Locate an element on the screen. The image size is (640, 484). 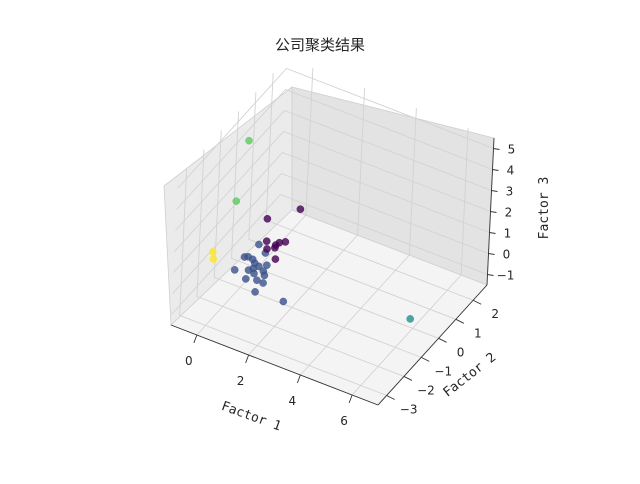
x-axis-line is located at coordinates (274, 365).